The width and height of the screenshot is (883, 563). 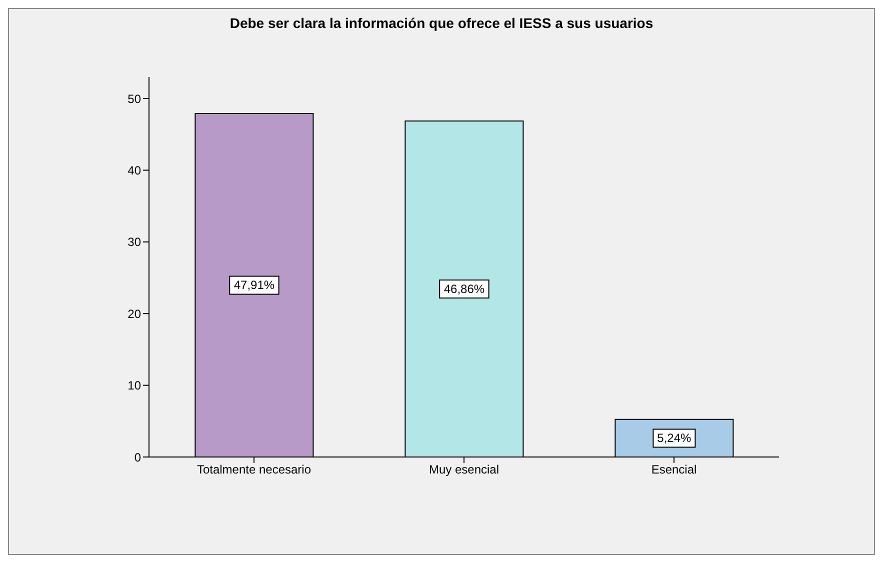 What do you see at coordinates (135, 385) in the screenshot?
I see `y-tick-label: 10` at bounding box center [135, 385].